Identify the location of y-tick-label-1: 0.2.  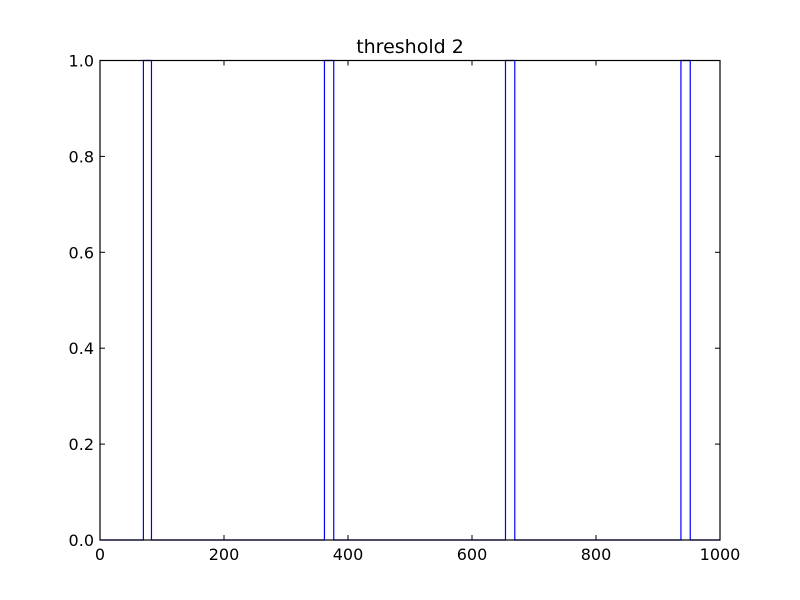
(81, 444).